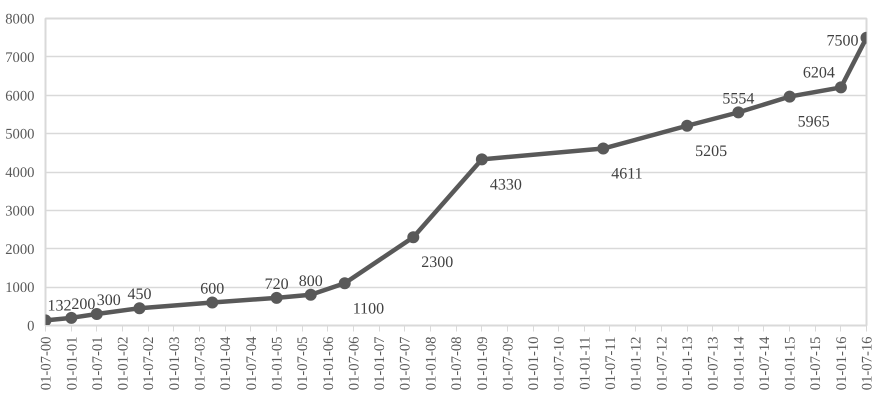 This screenshot has height=393, width=888. I want to click on x-tick-label: 01-07-13, so click(714, 363).